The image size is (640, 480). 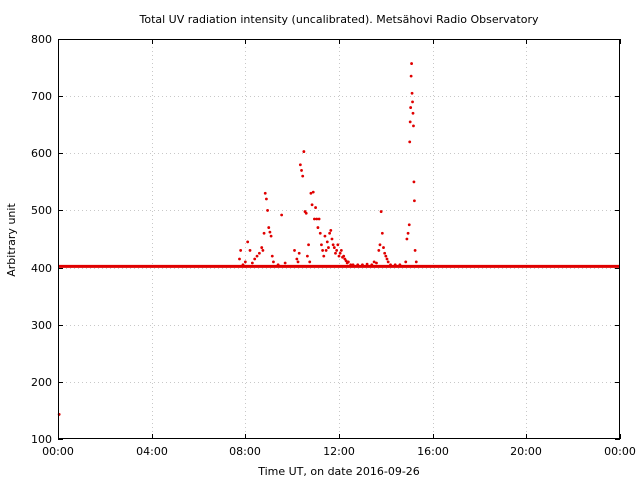 What do you see at coordinates (339, 451) in the screenshot?
I see `x-tick-label: 12:00` at bounding box center [339, 451].